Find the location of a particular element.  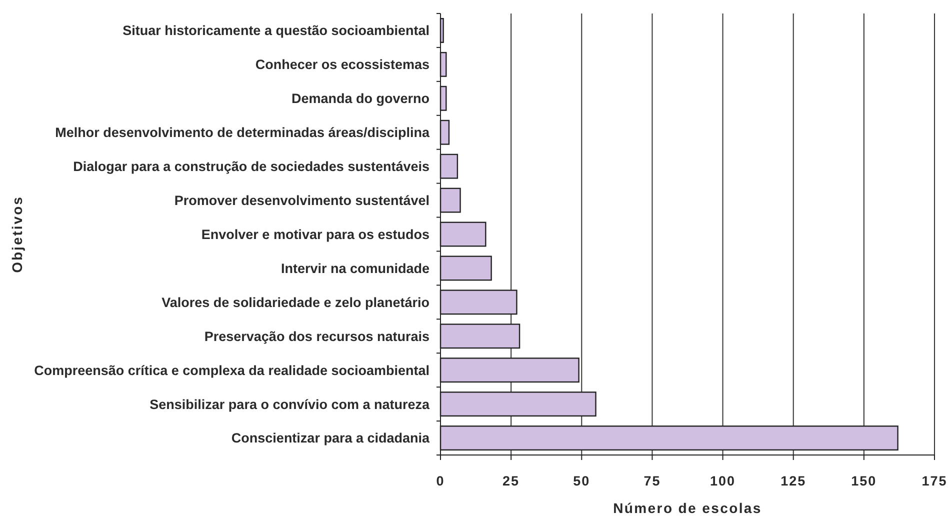

y-tick-label: Situar historicamente a questão socioambiental is located at coordinates (276, 30).